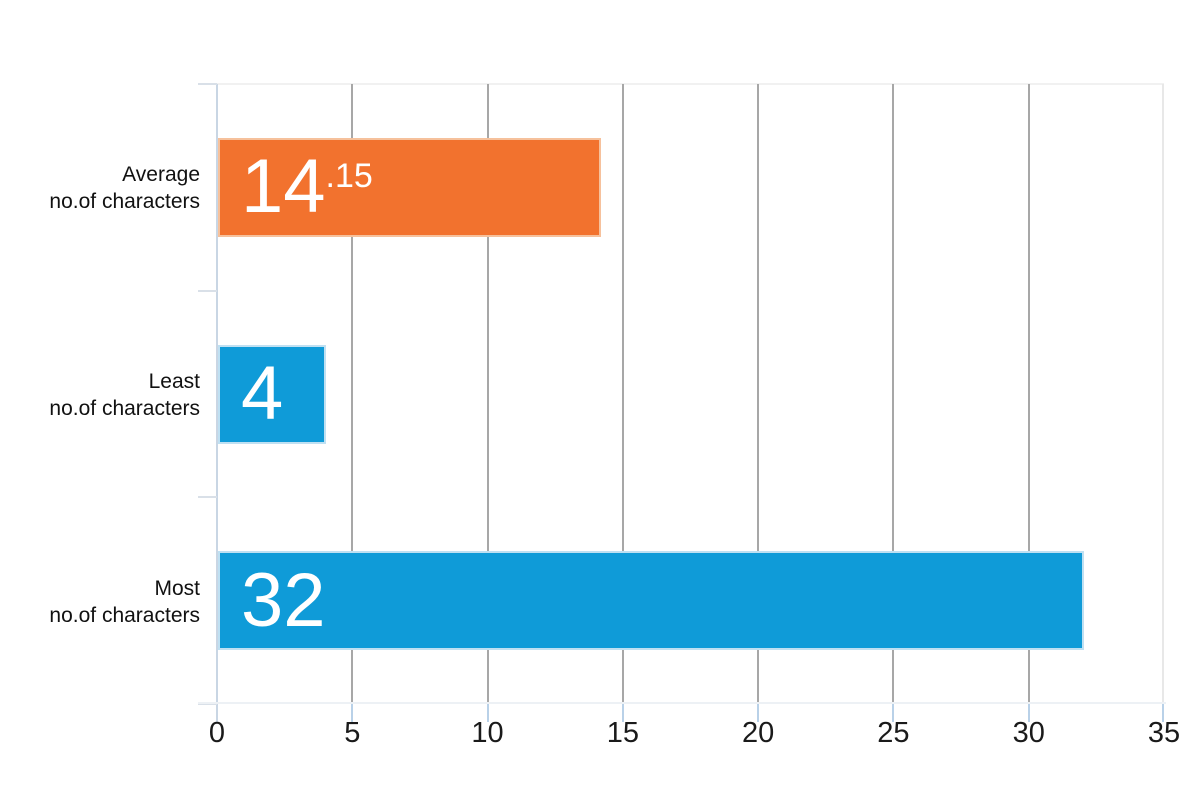 Image resolution: width=1200 pixels, height=800 pixels. I want to click on bar-value-label: 14.15, so click(307, 187).